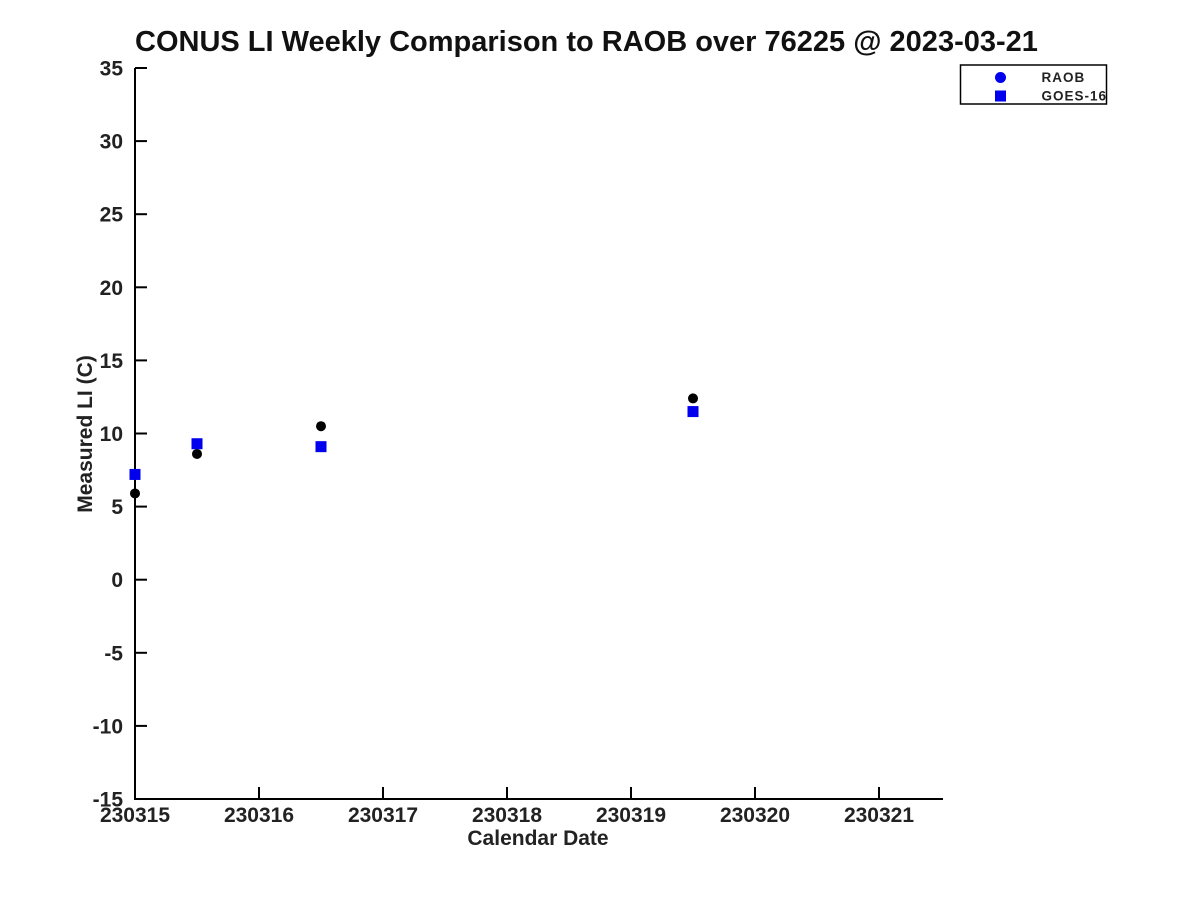 The image size is (1200, 900). What do you see at coordinates (117, 507) in the screenshot?
I see `y-tick-label: 5` at bounding box center [117, 507].